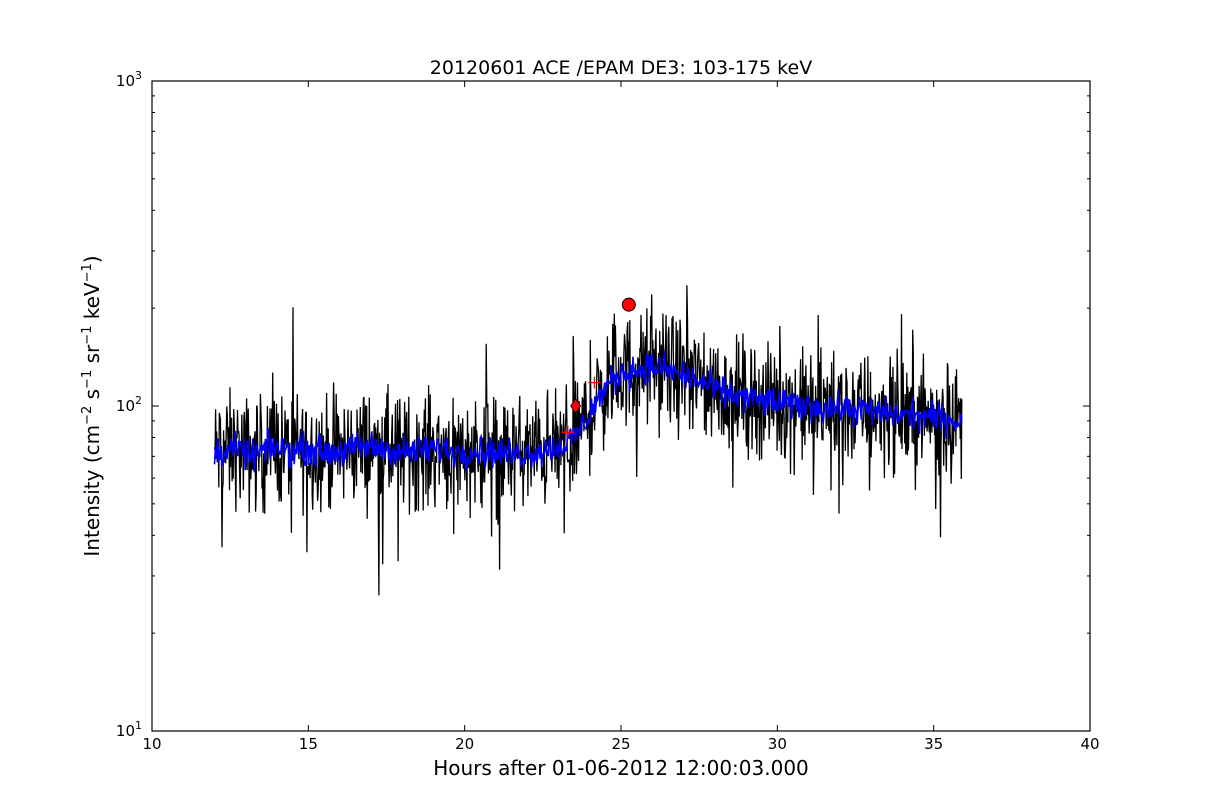  What do you see at coordinates (777, 744) in the screenshot?
I see `x-tick-label: 30` at bounding box center [777, 744].